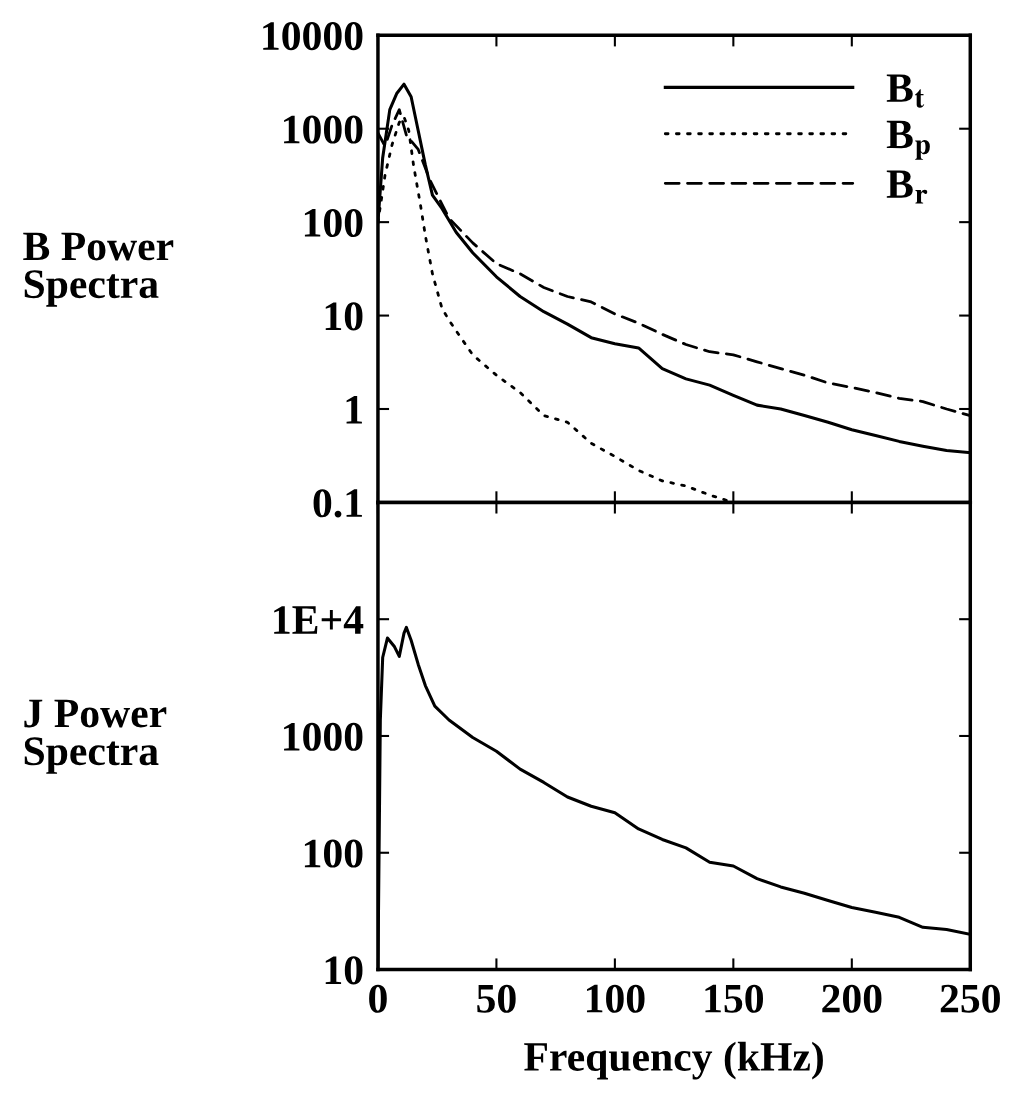 The height and width of the screenshot is (1103, 1016). I want to click on x-tick-label: 150, so click(734, 998).